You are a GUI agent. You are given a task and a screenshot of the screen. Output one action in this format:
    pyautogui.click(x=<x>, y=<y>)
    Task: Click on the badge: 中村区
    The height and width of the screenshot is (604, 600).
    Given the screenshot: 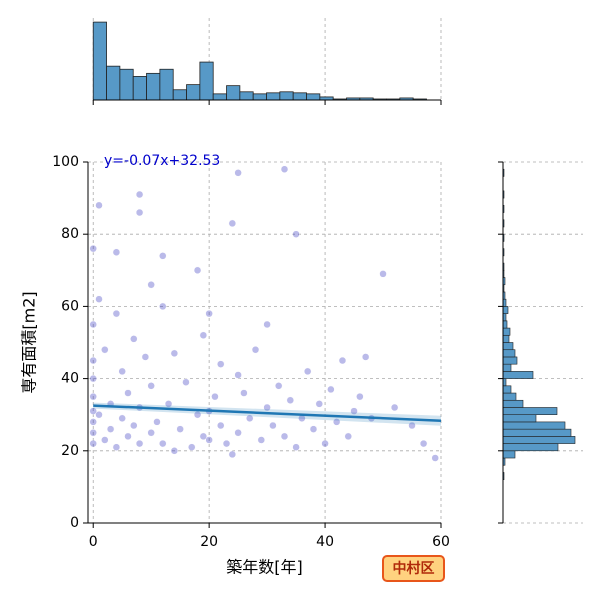 What is the action you would take?
    pyautogui.click(x=414, y=568)
    